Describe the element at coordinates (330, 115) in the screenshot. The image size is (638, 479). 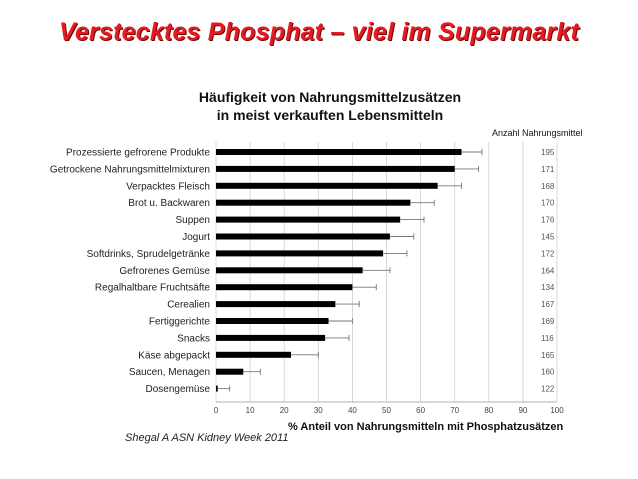
I see `chart-title-line2: in meist verkauften Lebensmitteln` at that location.